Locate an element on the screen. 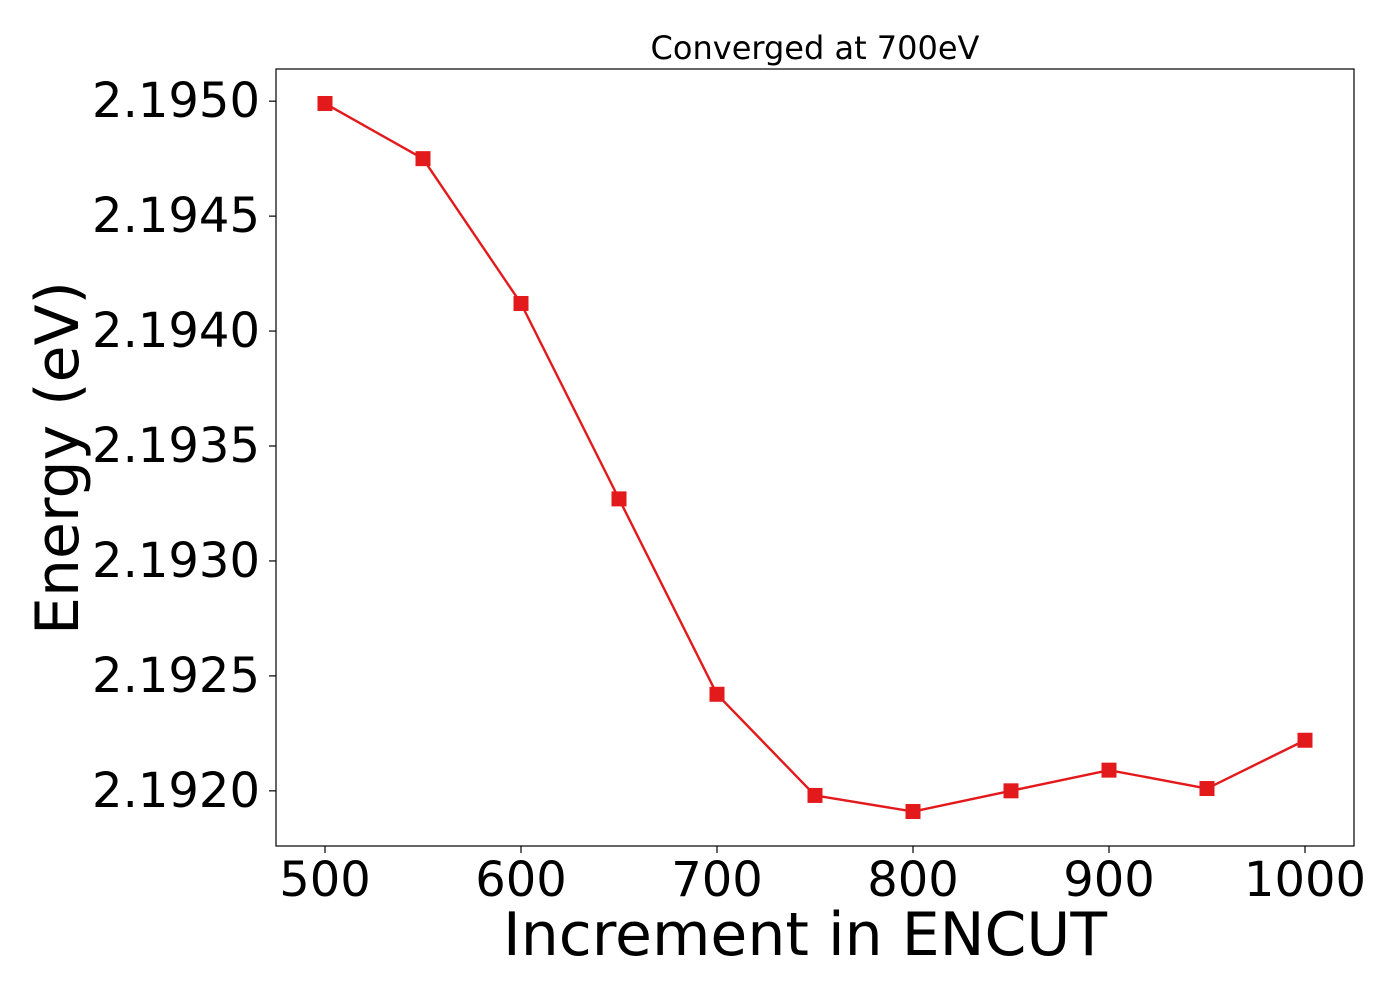 The width and height of the screenshot is (1400, 1000). x-axis-label: Increment in ENCUT is located at coordinates (805, 935).